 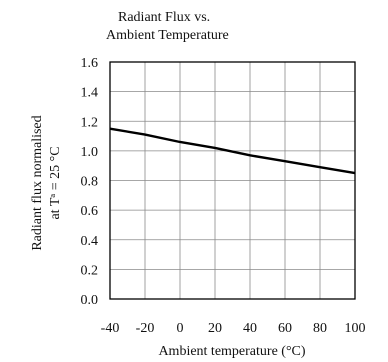 I want to click on y-tick-label: 0.2, so click(x=90, y=270).